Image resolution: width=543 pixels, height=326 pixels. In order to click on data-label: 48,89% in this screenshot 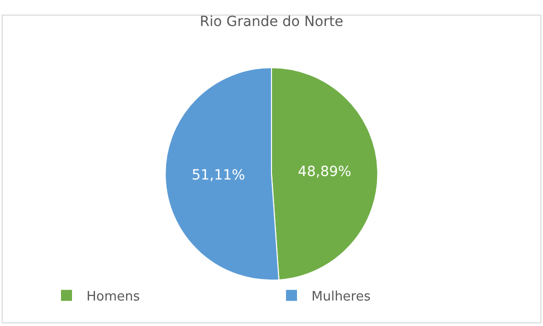, I will do `click(325, 172)`.